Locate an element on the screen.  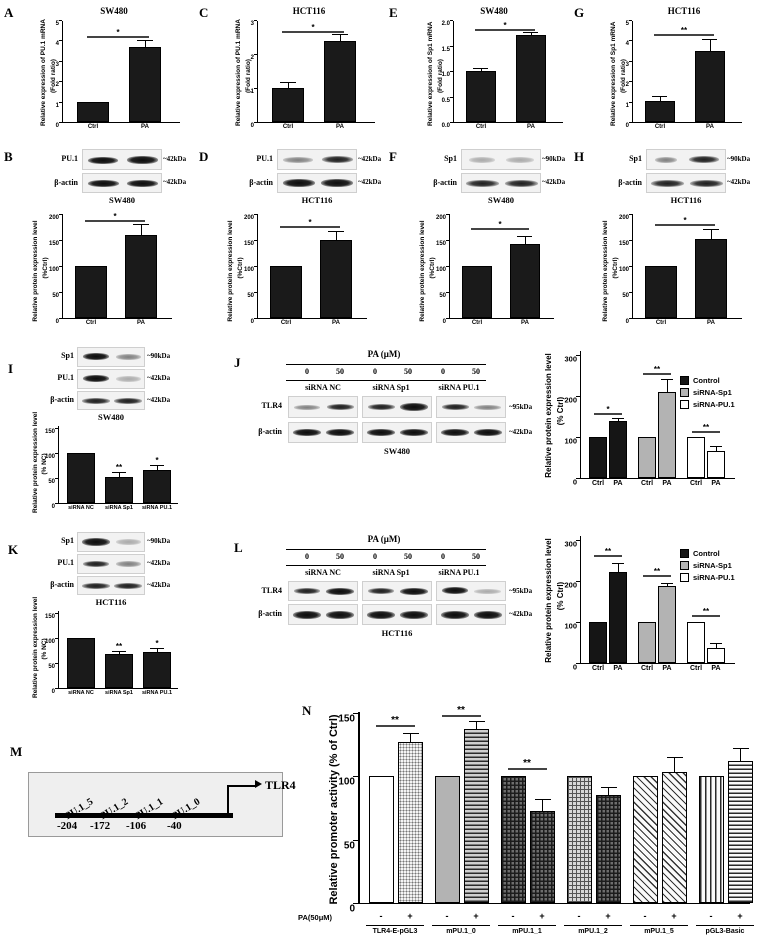
blot-cellline-K: HCT116 is located at coordinates (111, 602).